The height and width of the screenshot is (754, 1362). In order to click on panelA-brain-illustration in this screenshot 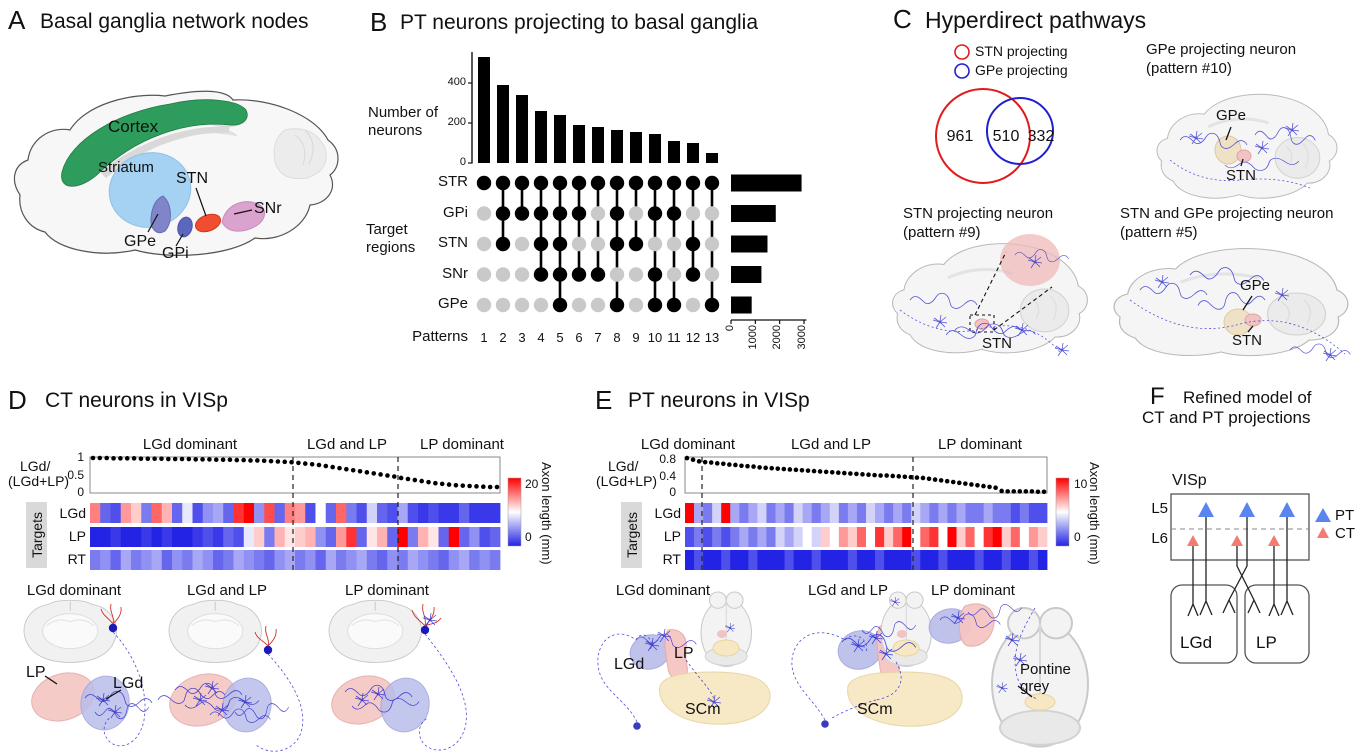, I will do `click(176, 173)`.